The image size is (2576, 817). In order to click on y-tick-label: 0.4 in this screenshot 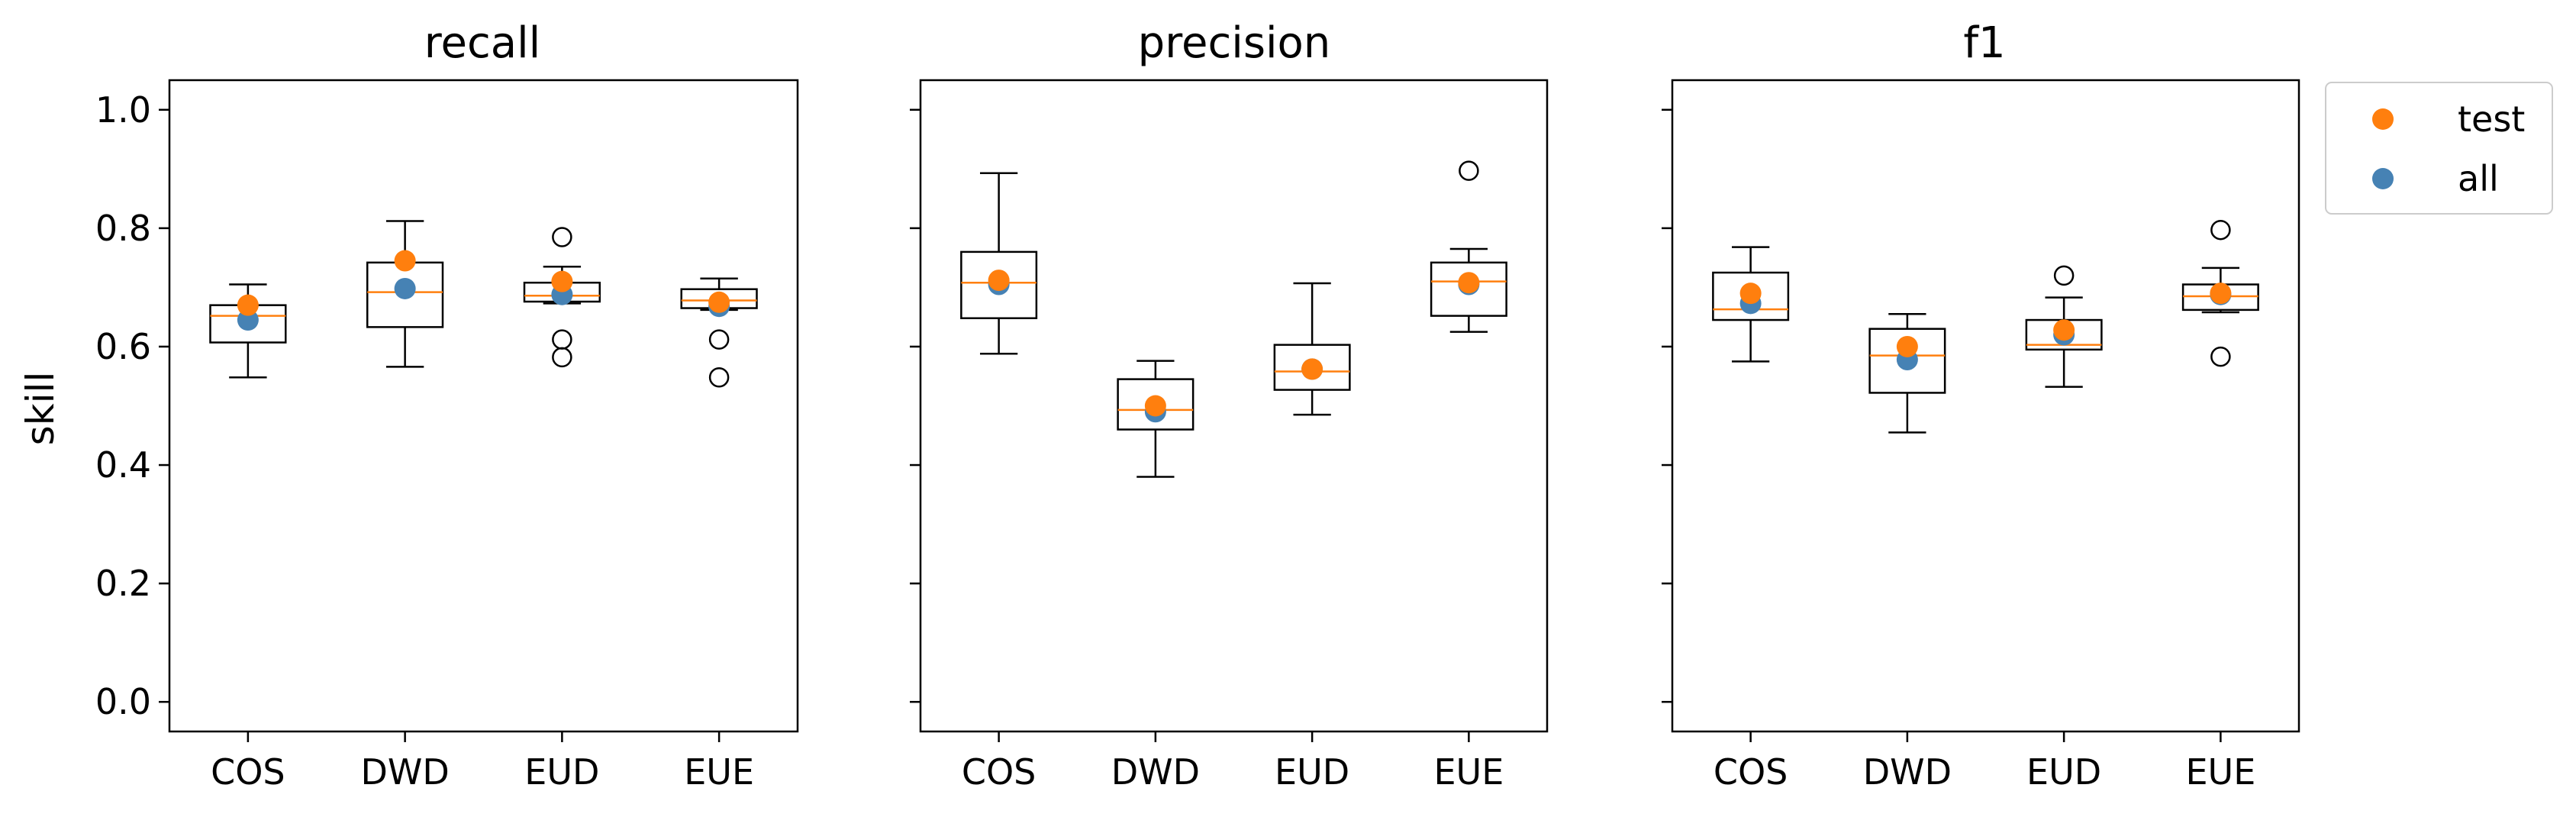, I will do `click(123, 465)`.